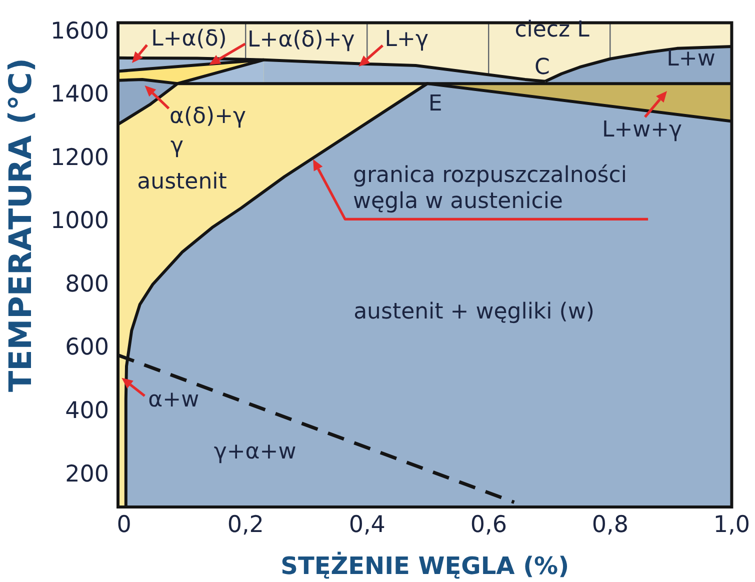  Describe the element at coordinates (542, 67) in the screenshot. I see `annotation: C` at that location.